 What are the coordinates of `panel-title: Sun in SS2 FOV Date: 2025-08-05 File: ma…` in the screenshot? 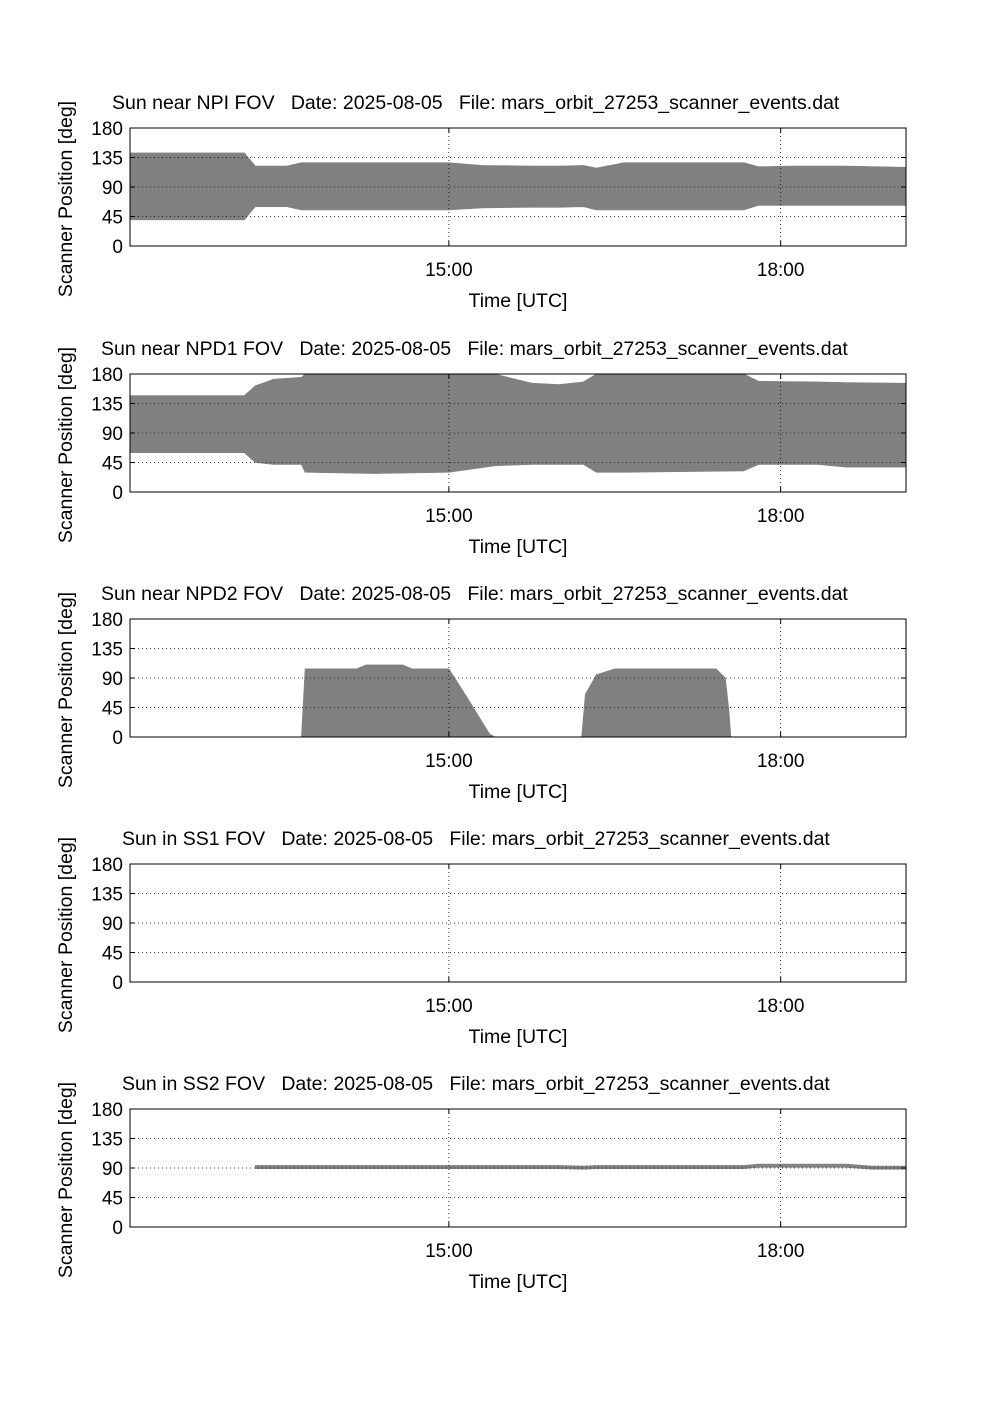 It's located at (476, 1084).